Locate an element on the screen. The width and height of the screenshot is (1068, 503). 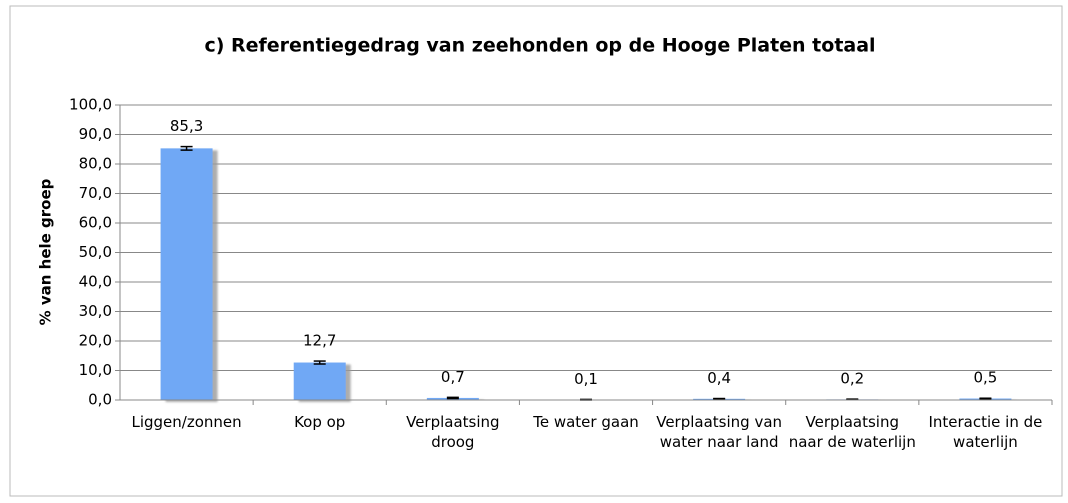
x-tick-label: Liggen/zonnen is located at coordinates (186, 422).